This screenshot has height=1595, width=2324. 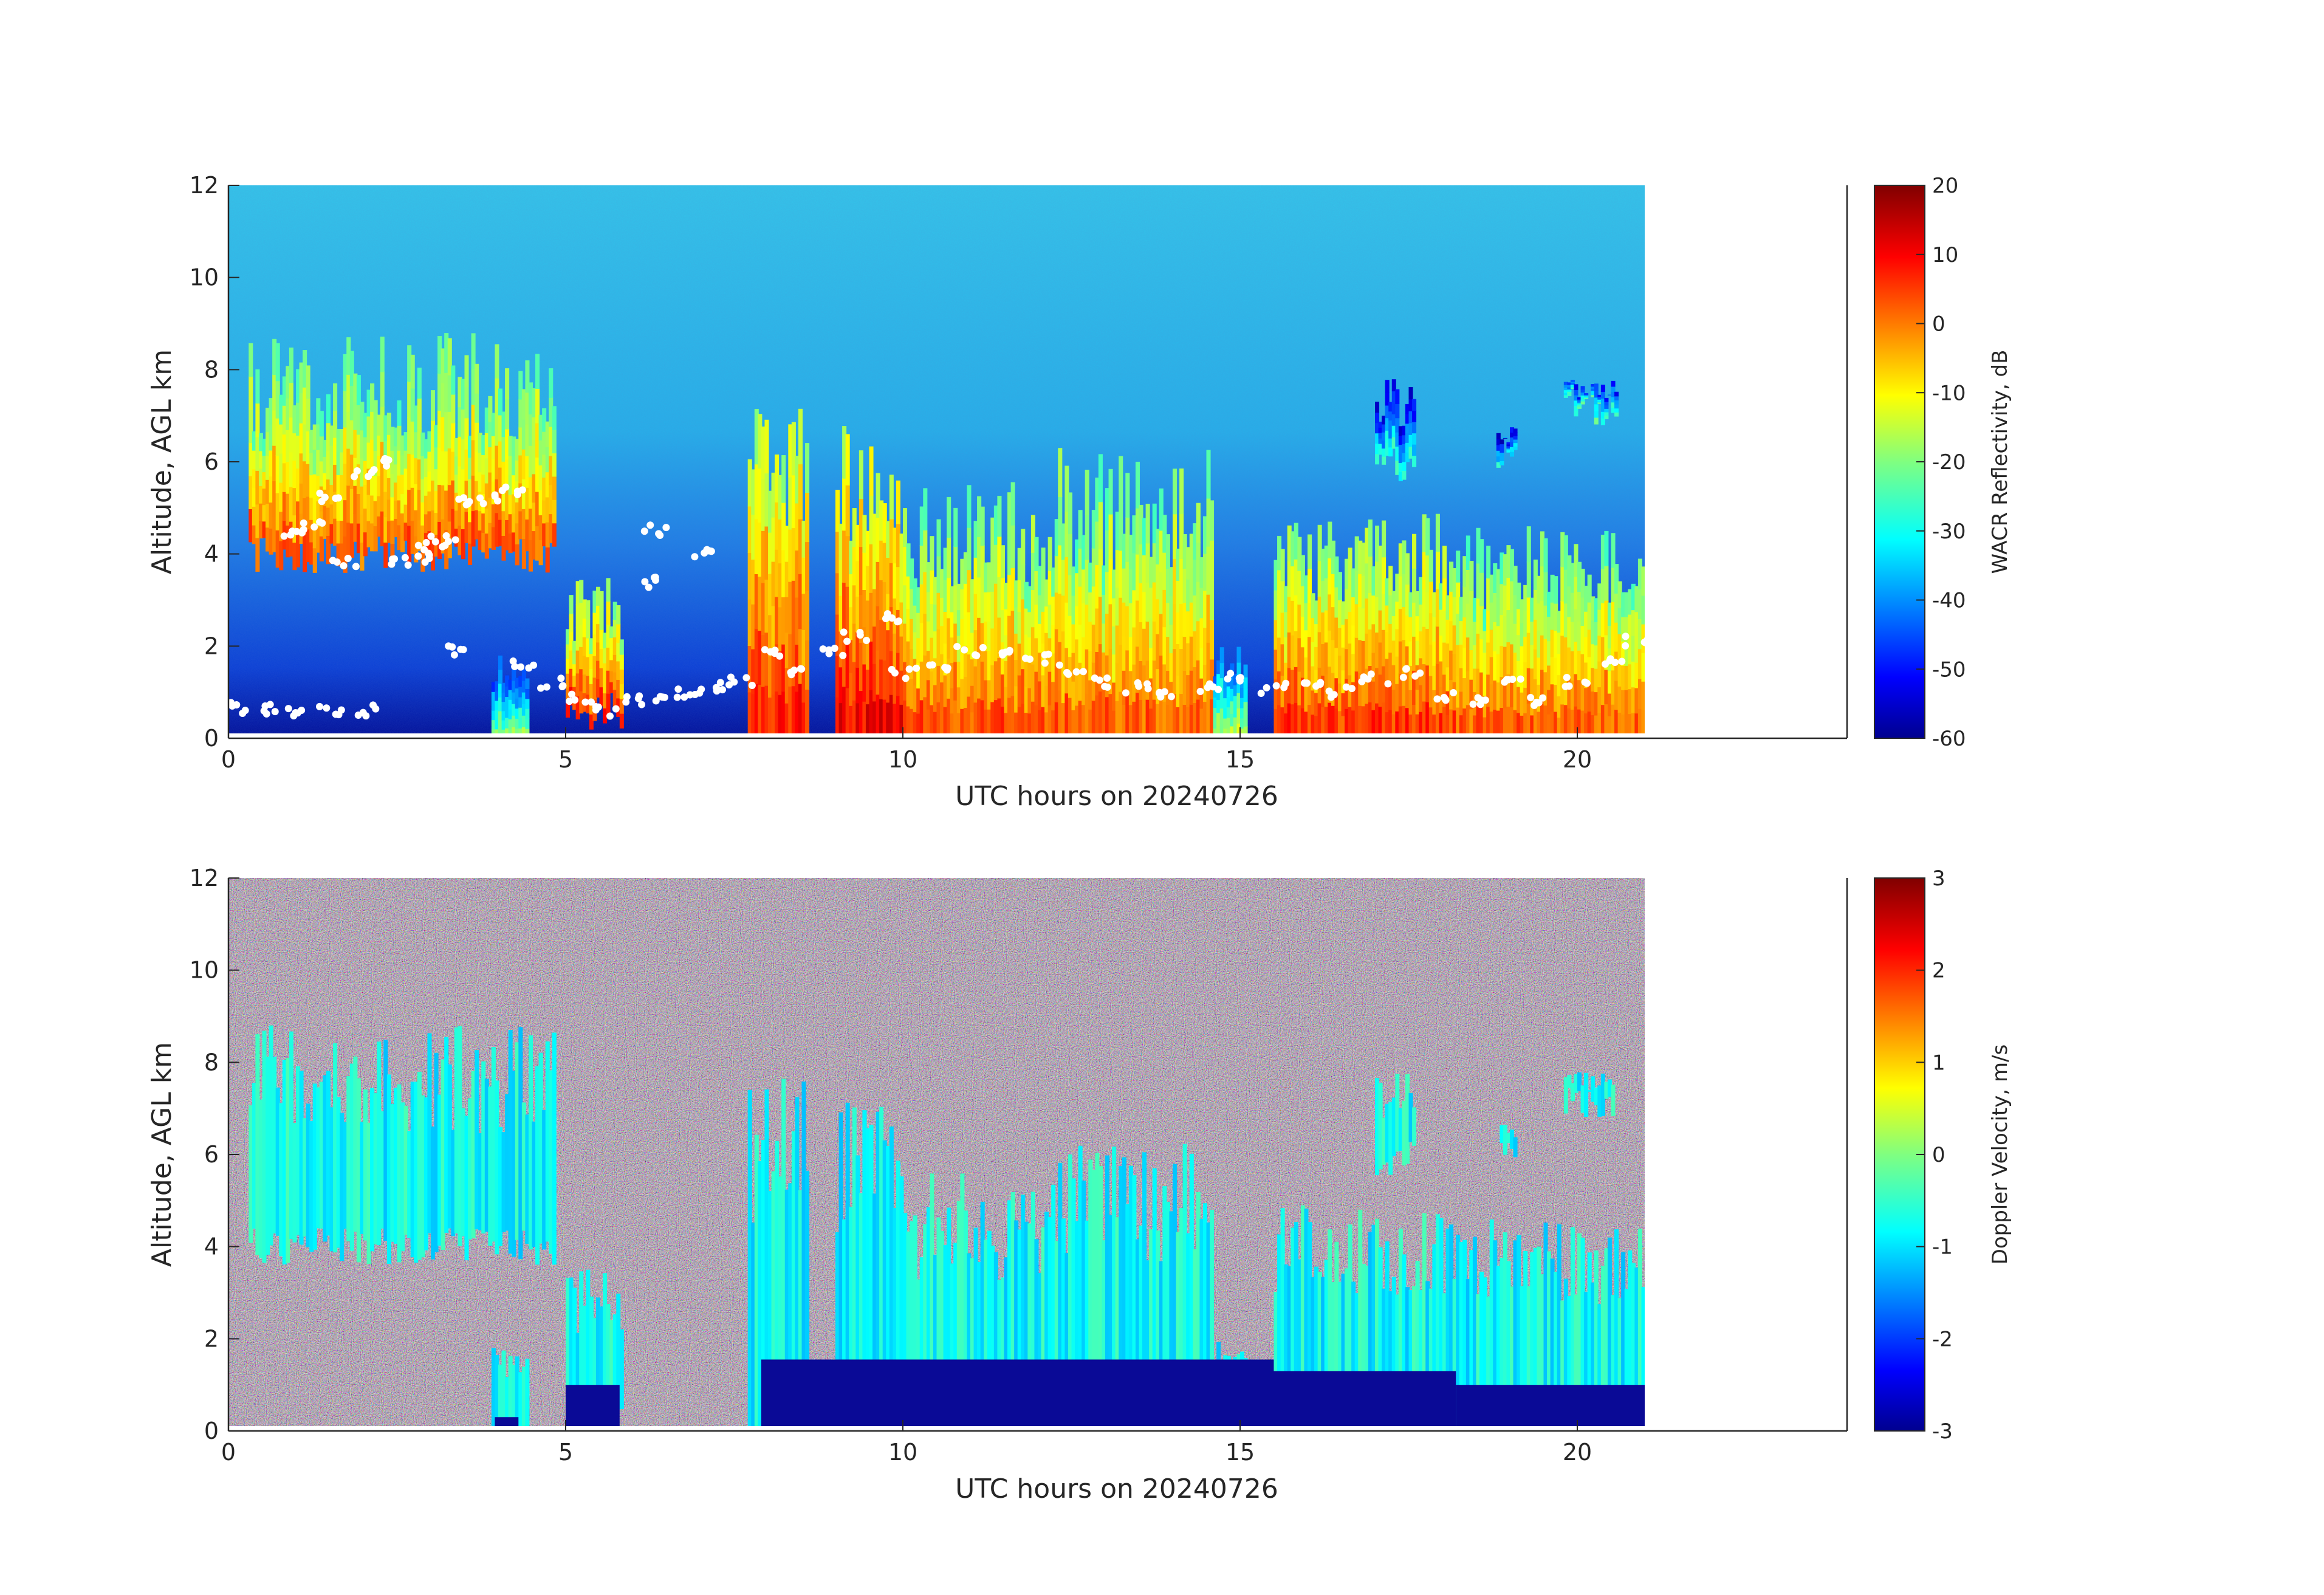 I want to click on colorbar-tick-label: -60, so click(x=1949, y=739).